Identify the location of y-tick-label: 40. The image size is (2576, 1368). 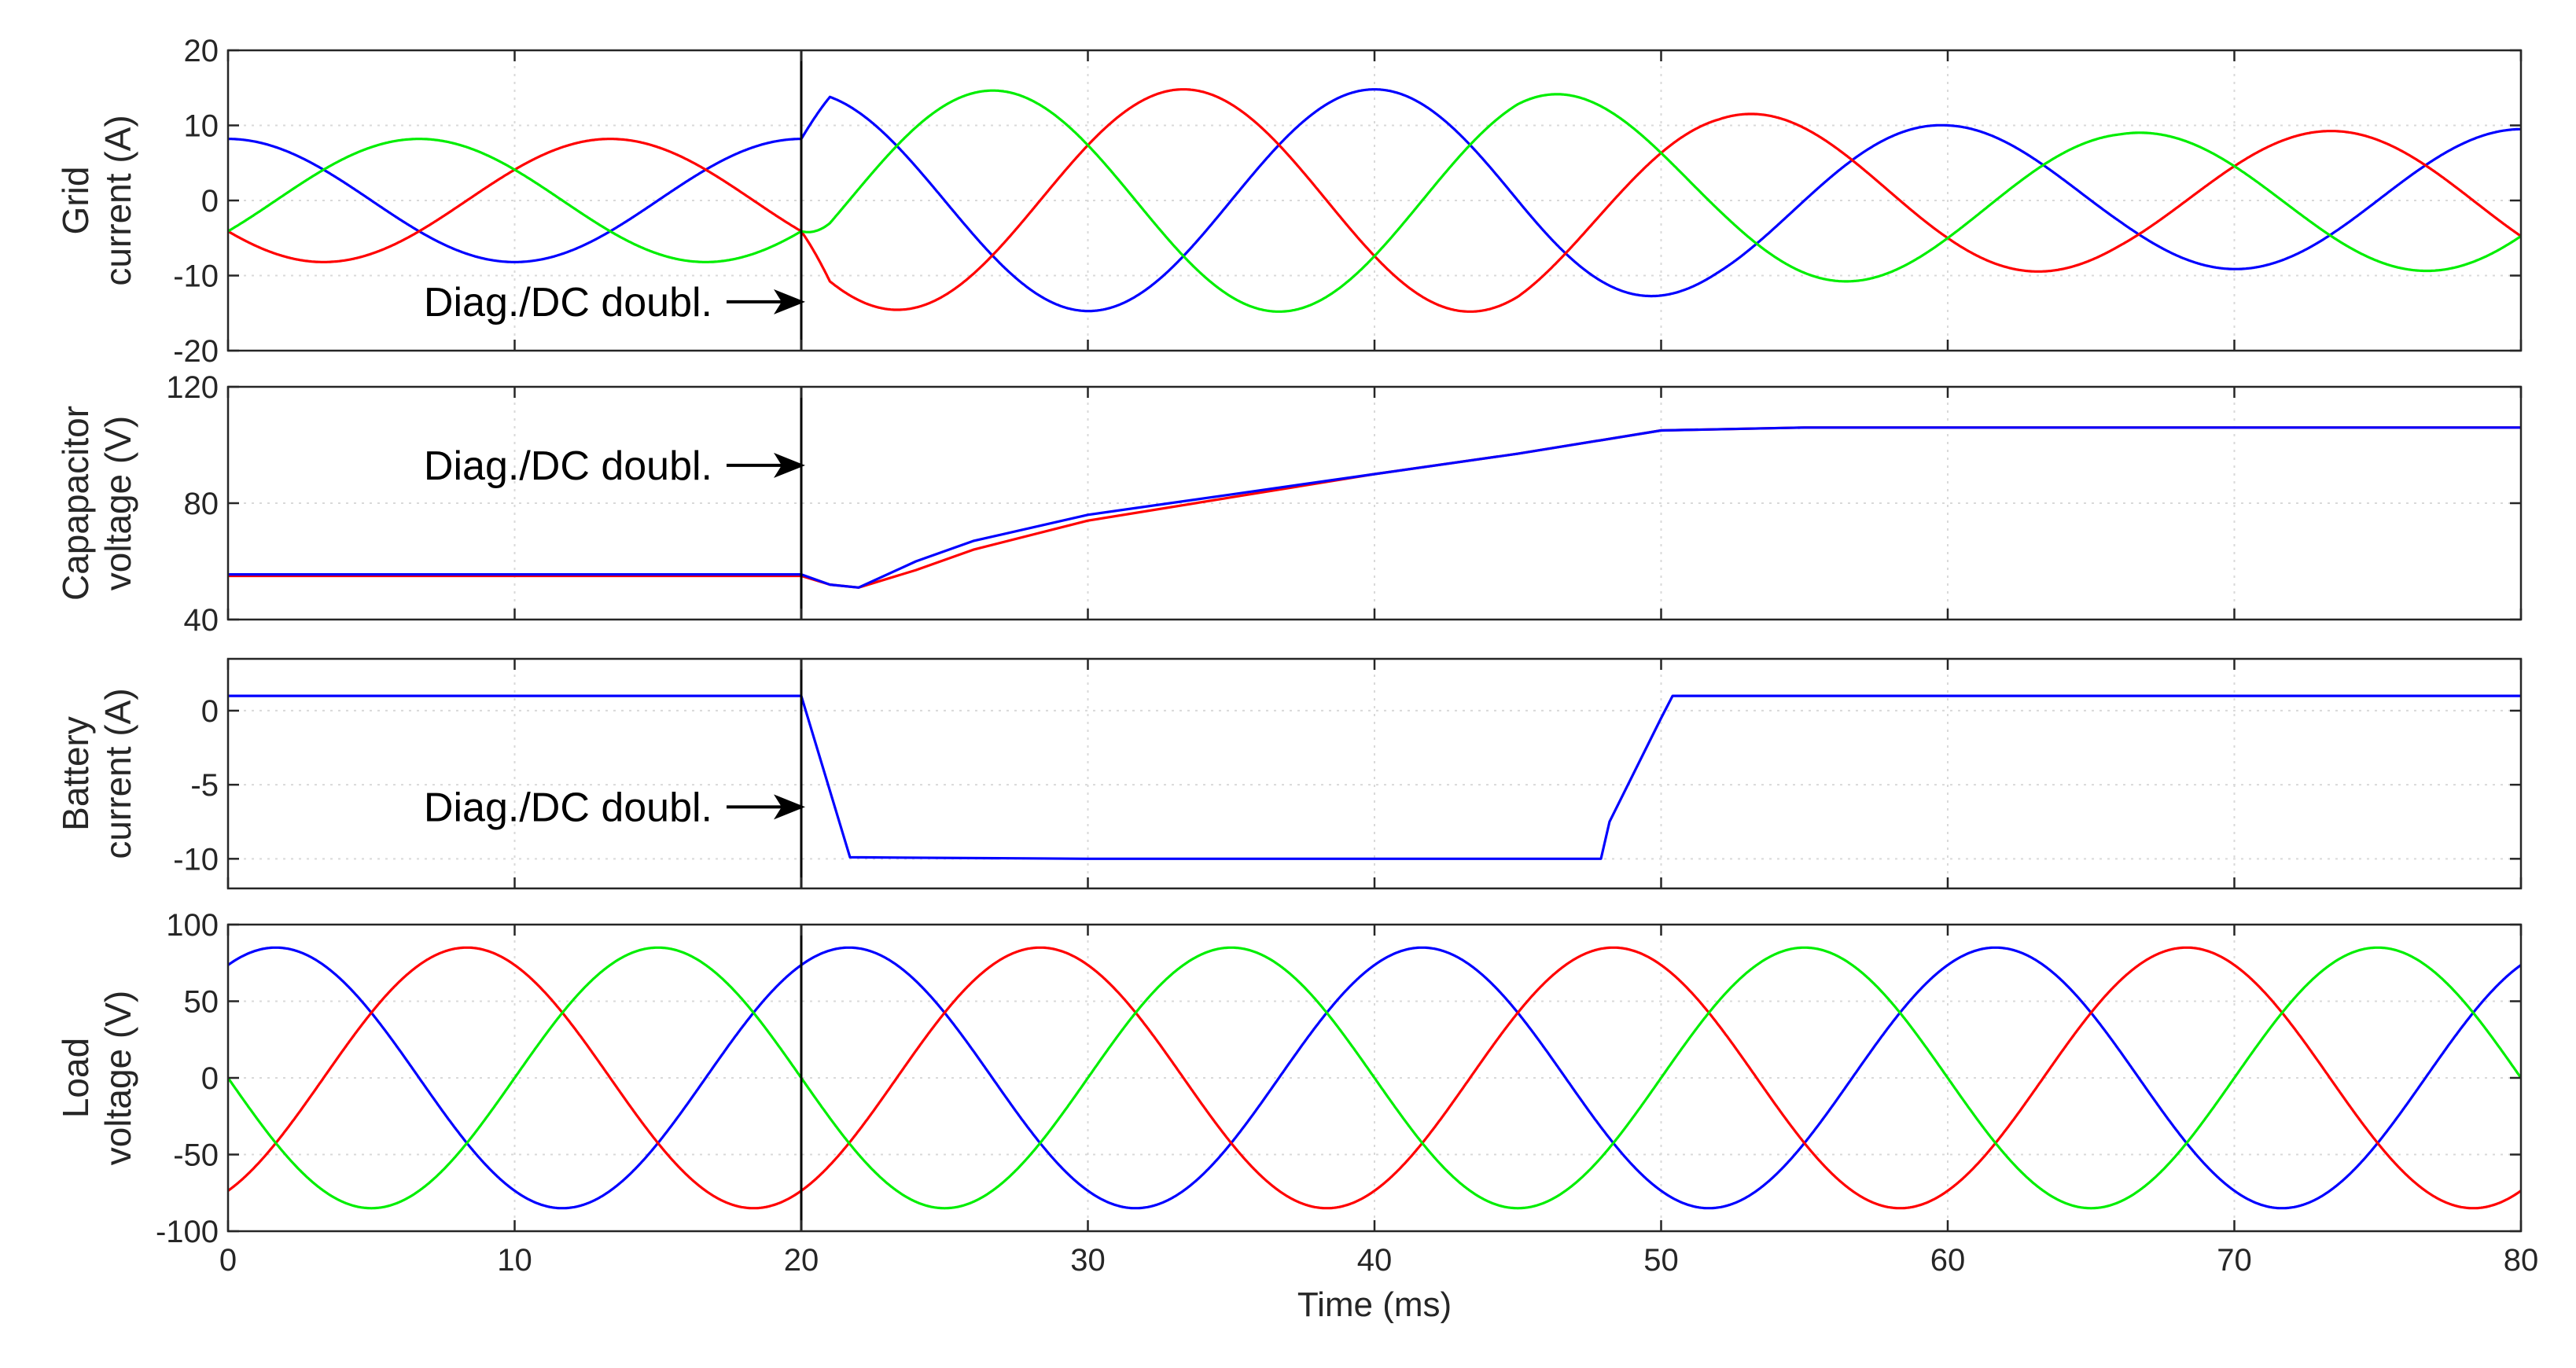
(201, 620).